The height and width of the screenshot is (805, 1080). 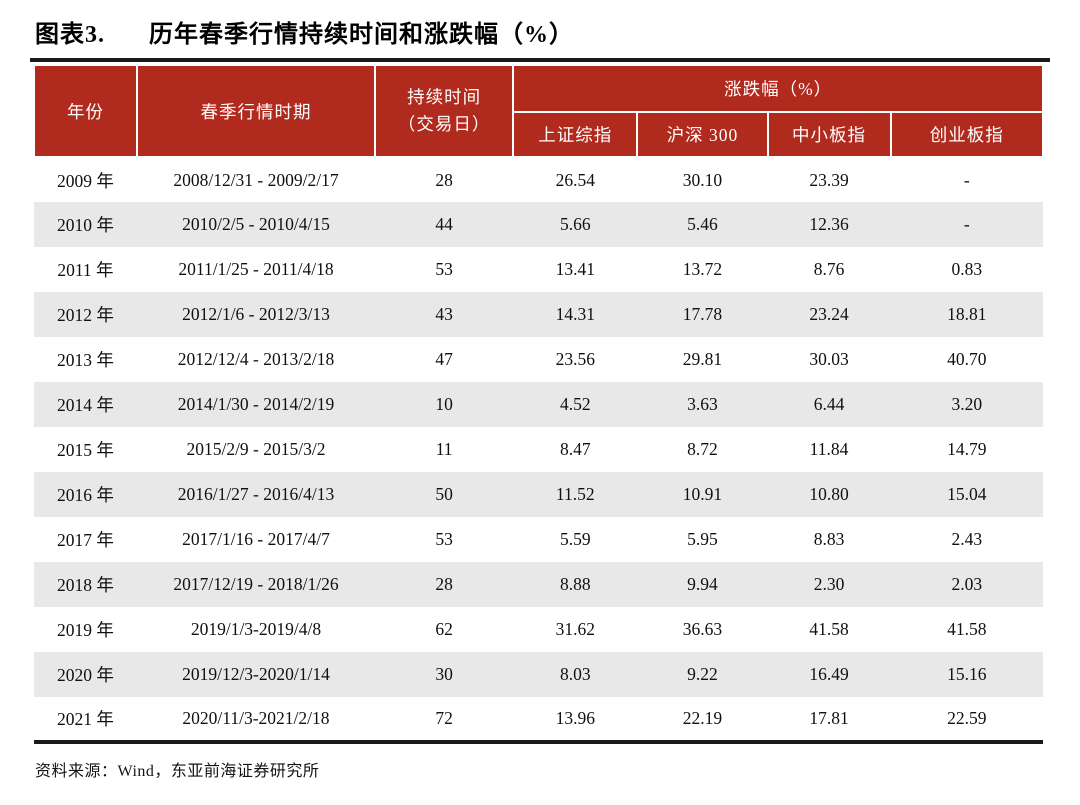 What do you see at coordinates (967, 449) in the screenshot?
I see `chinext-index-cell: 14.79` at bounding box center [967, 449].